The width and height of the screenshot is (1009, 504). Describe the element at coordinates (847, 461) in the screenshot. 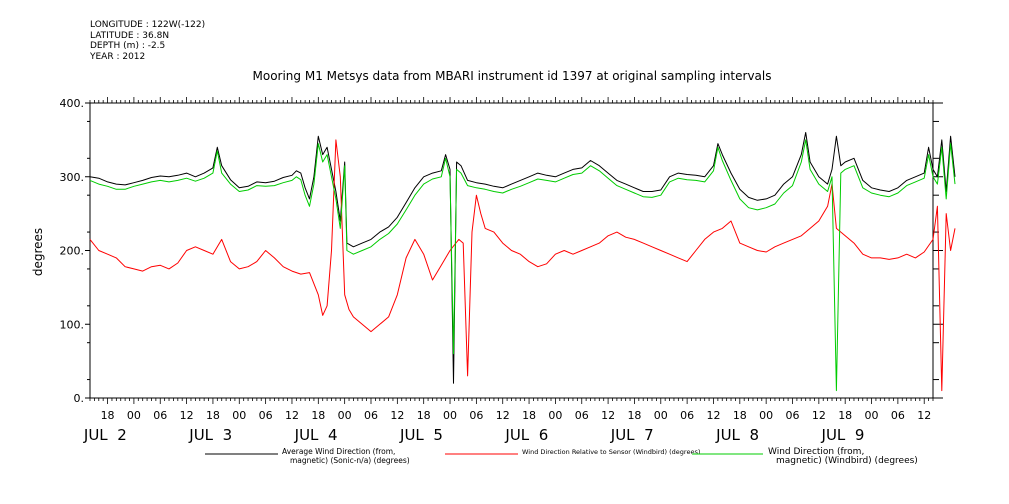

I see `legend-label-line2: magnetic) (Windbird) (degrees)` at that location.